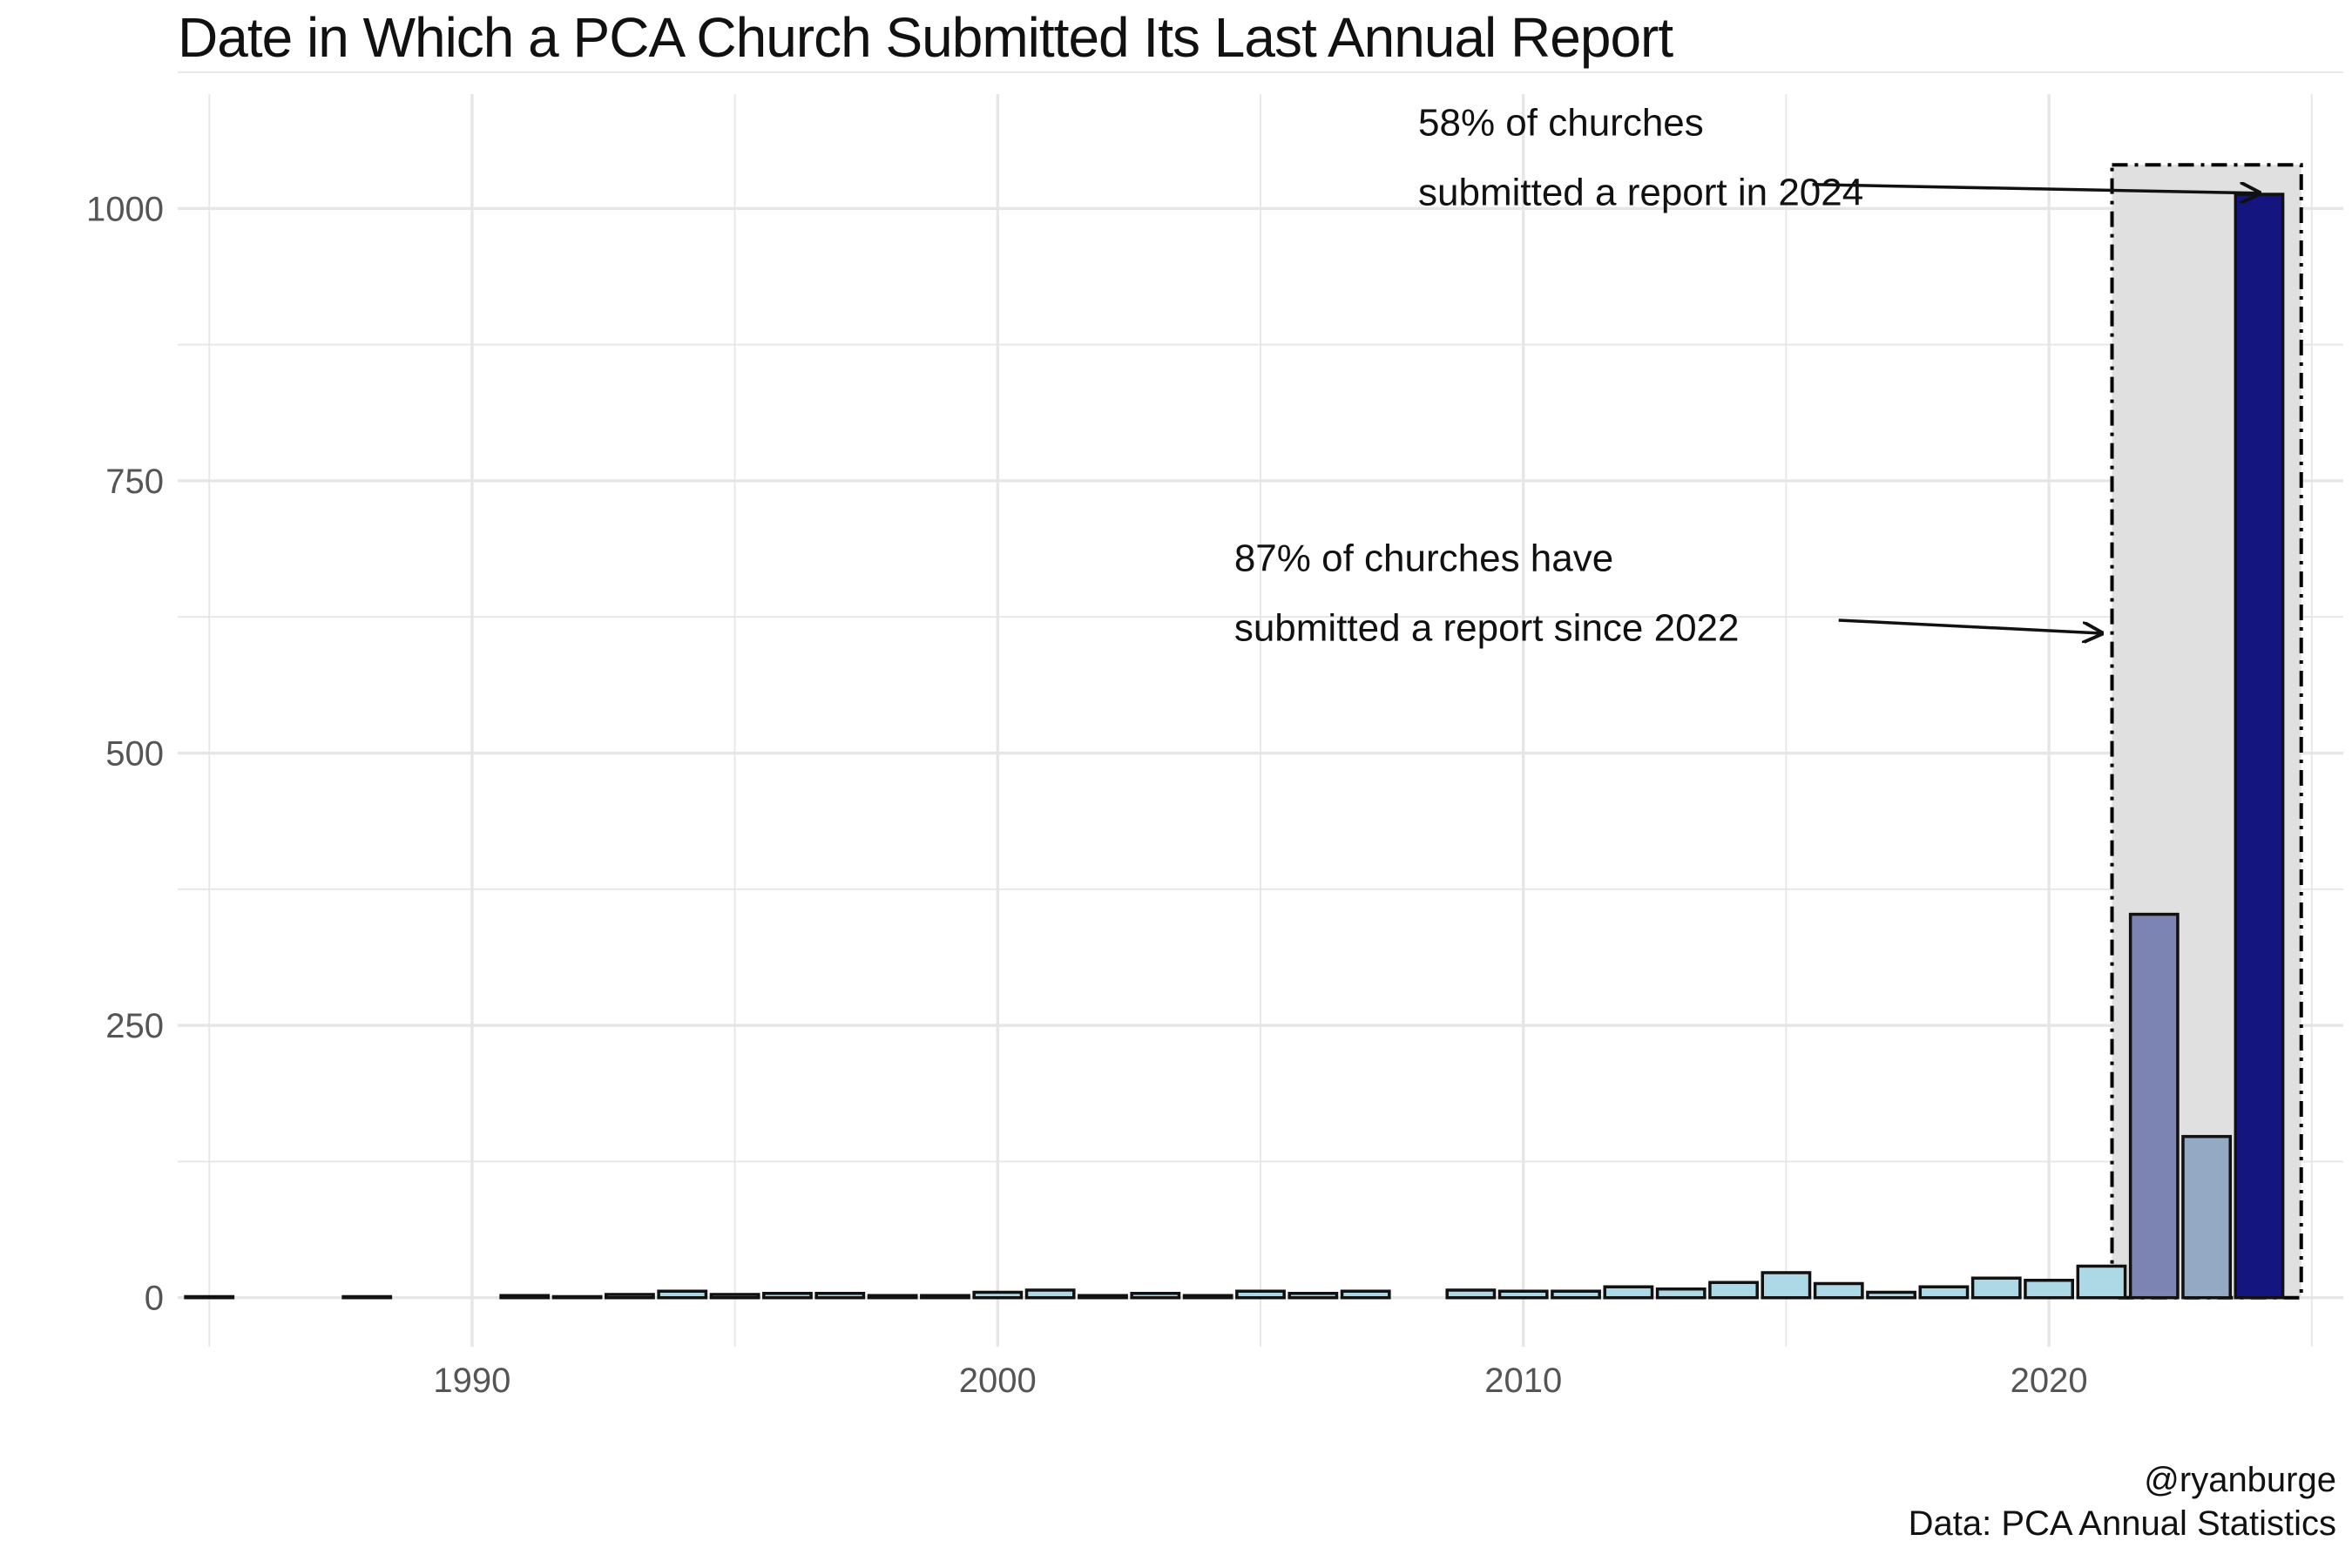  What do you see at coordinates (734, 1296) in the screenshot?
I see `bar-1995` at bounding box center [734, 1296].